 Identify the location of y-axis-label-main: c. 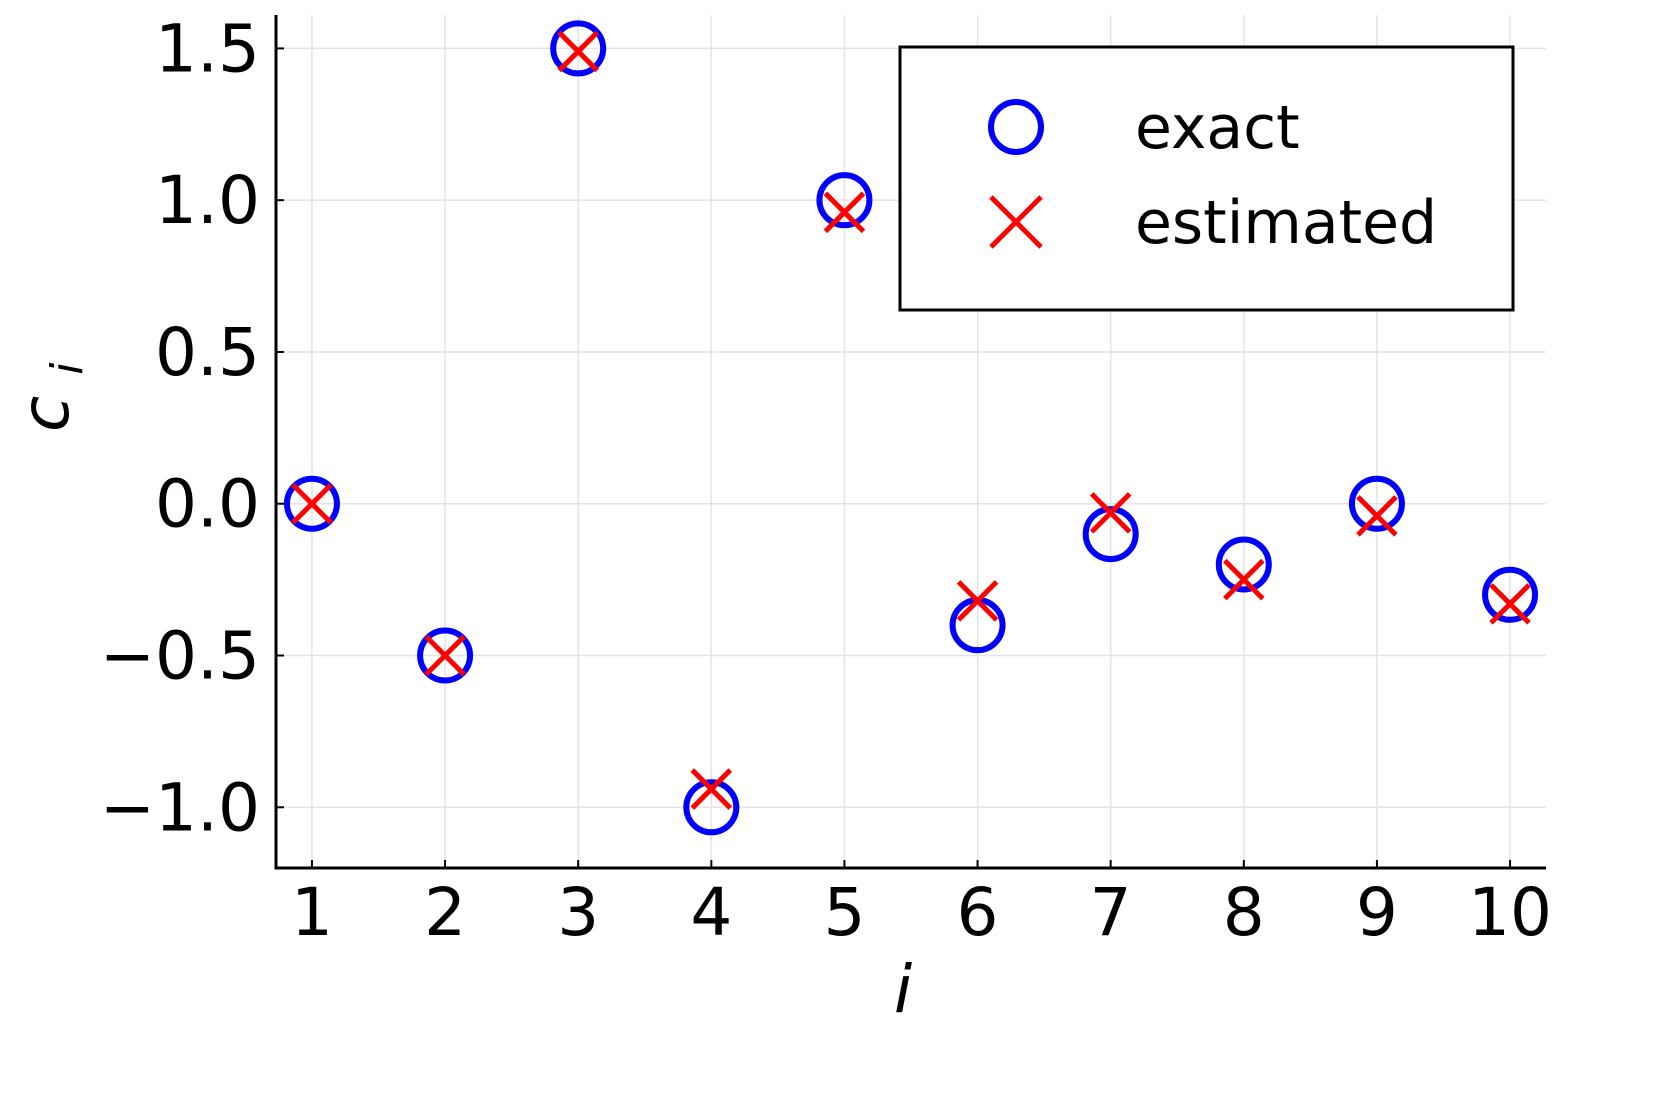
(45, 414).